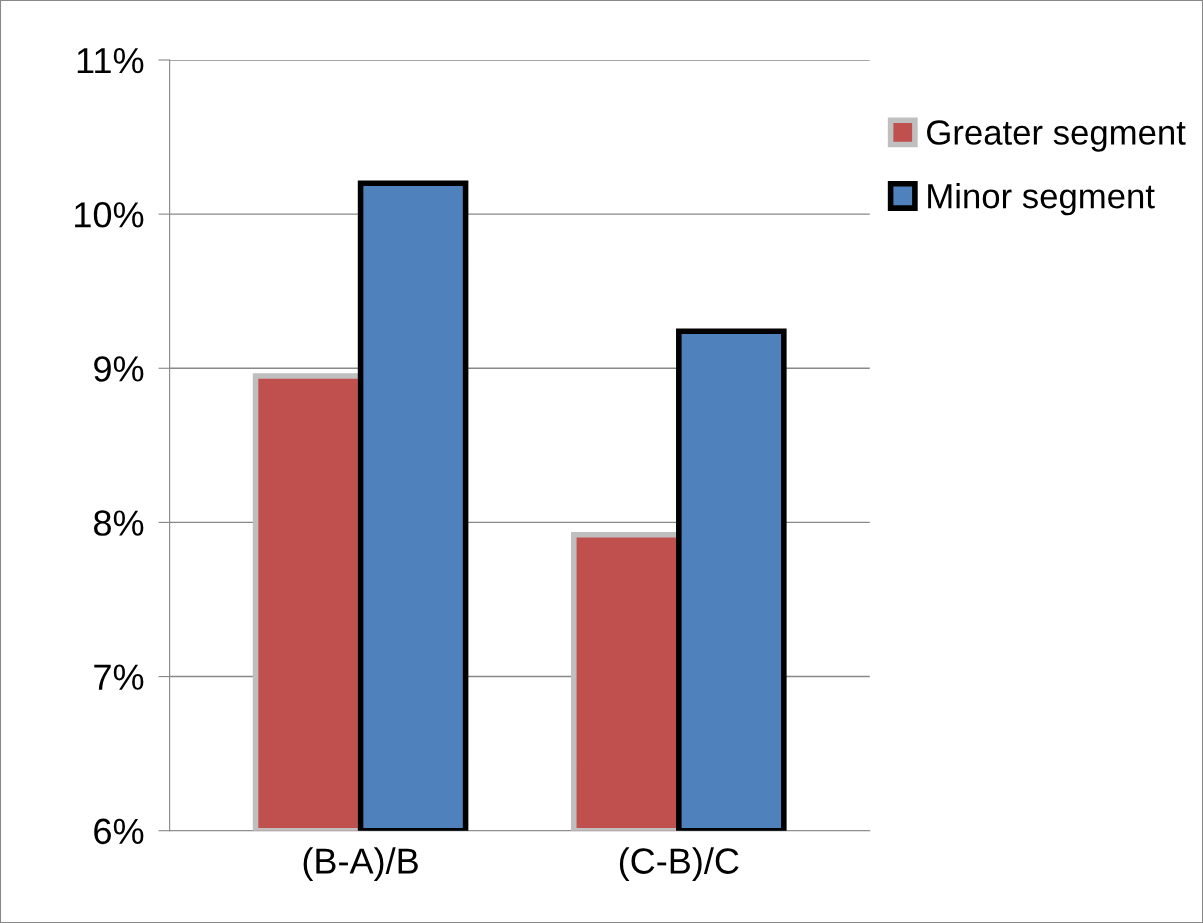 The height and width of the screenshot is (923, 1203). Describe the element at coordinates (119, 369) in the screenshot. I see `y-tick-label: 9%` at that location.